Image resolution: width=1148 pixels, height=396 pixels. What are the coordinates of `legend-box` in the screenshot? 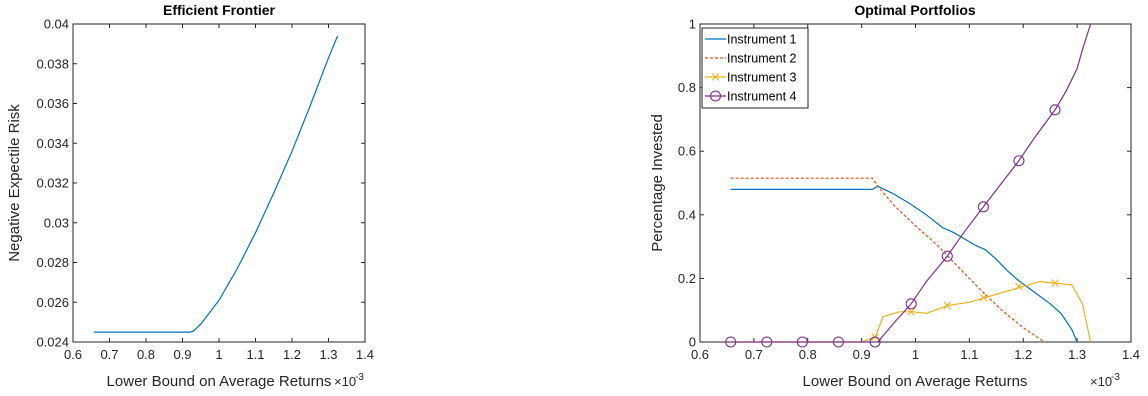 It's located at (755, 68).